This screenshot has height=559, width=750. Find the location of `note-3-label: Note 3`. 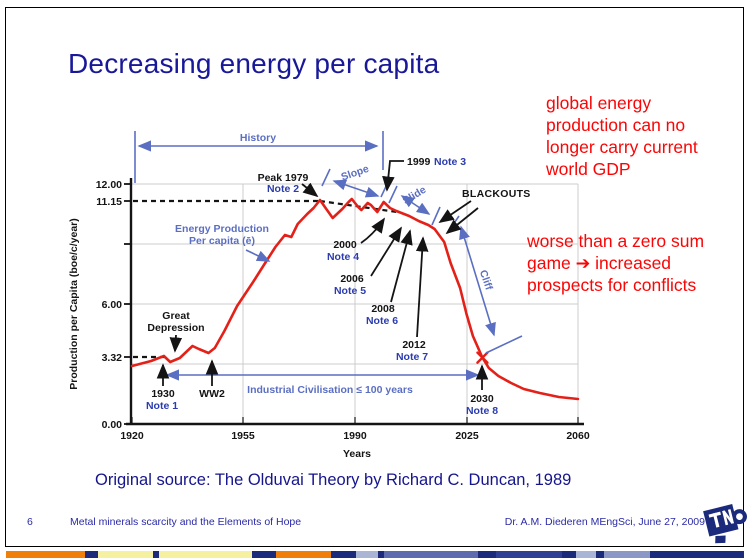

note-3-label: Note 3 is located at coordinates (450, 162).